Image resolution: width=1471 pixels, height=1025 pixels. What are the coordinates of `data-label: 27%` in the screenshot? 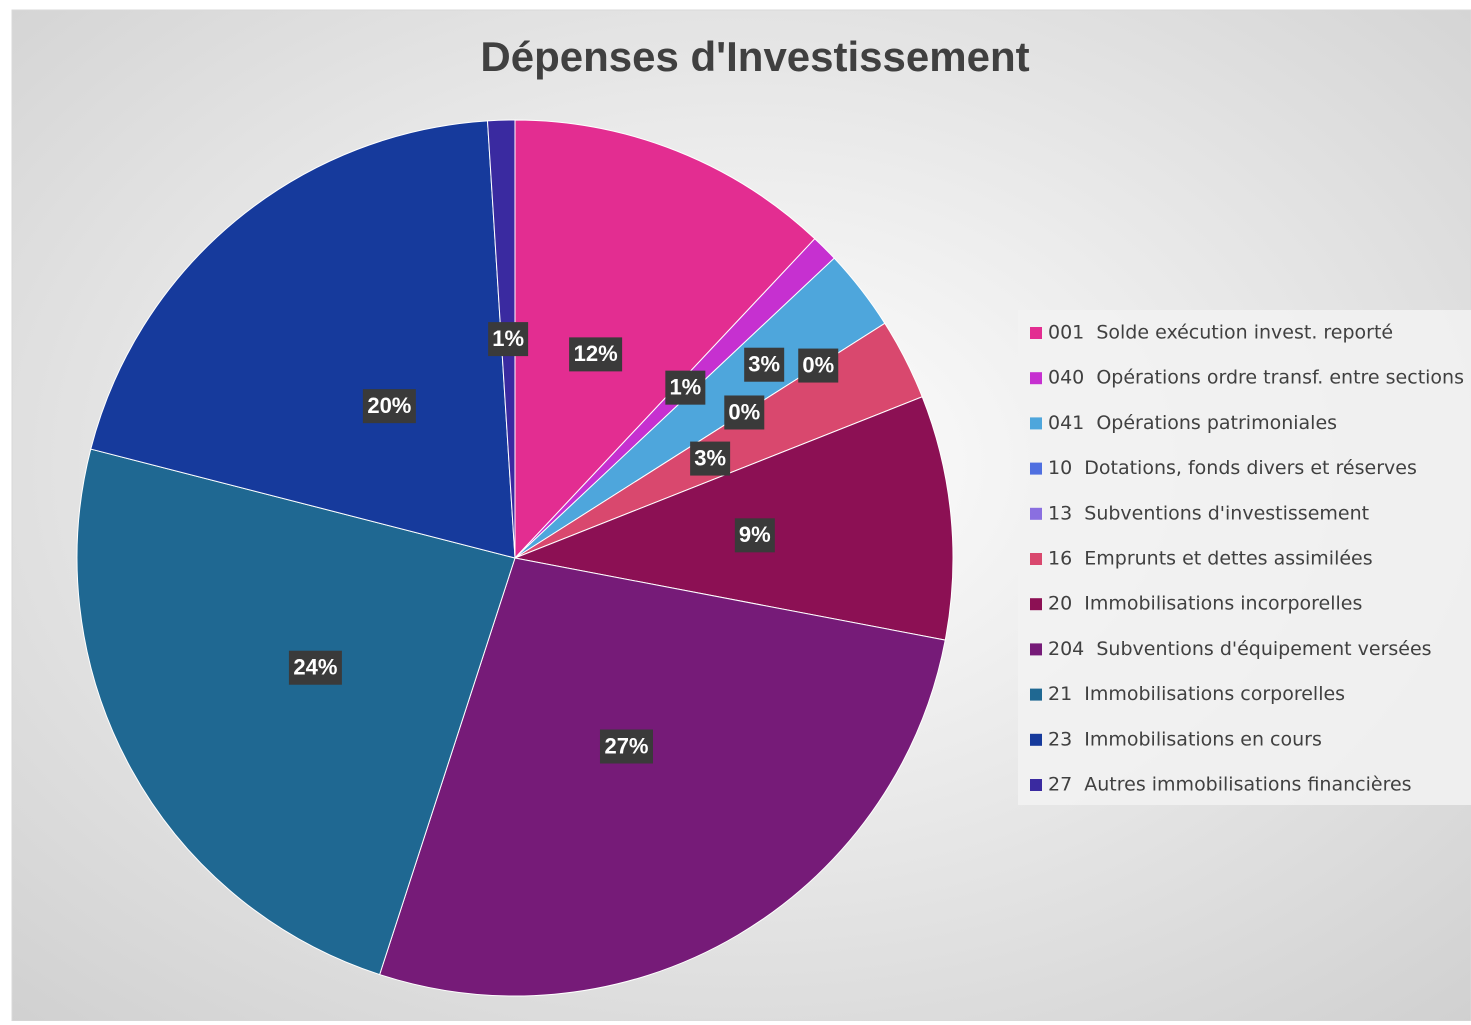 It's located at (626, 745).